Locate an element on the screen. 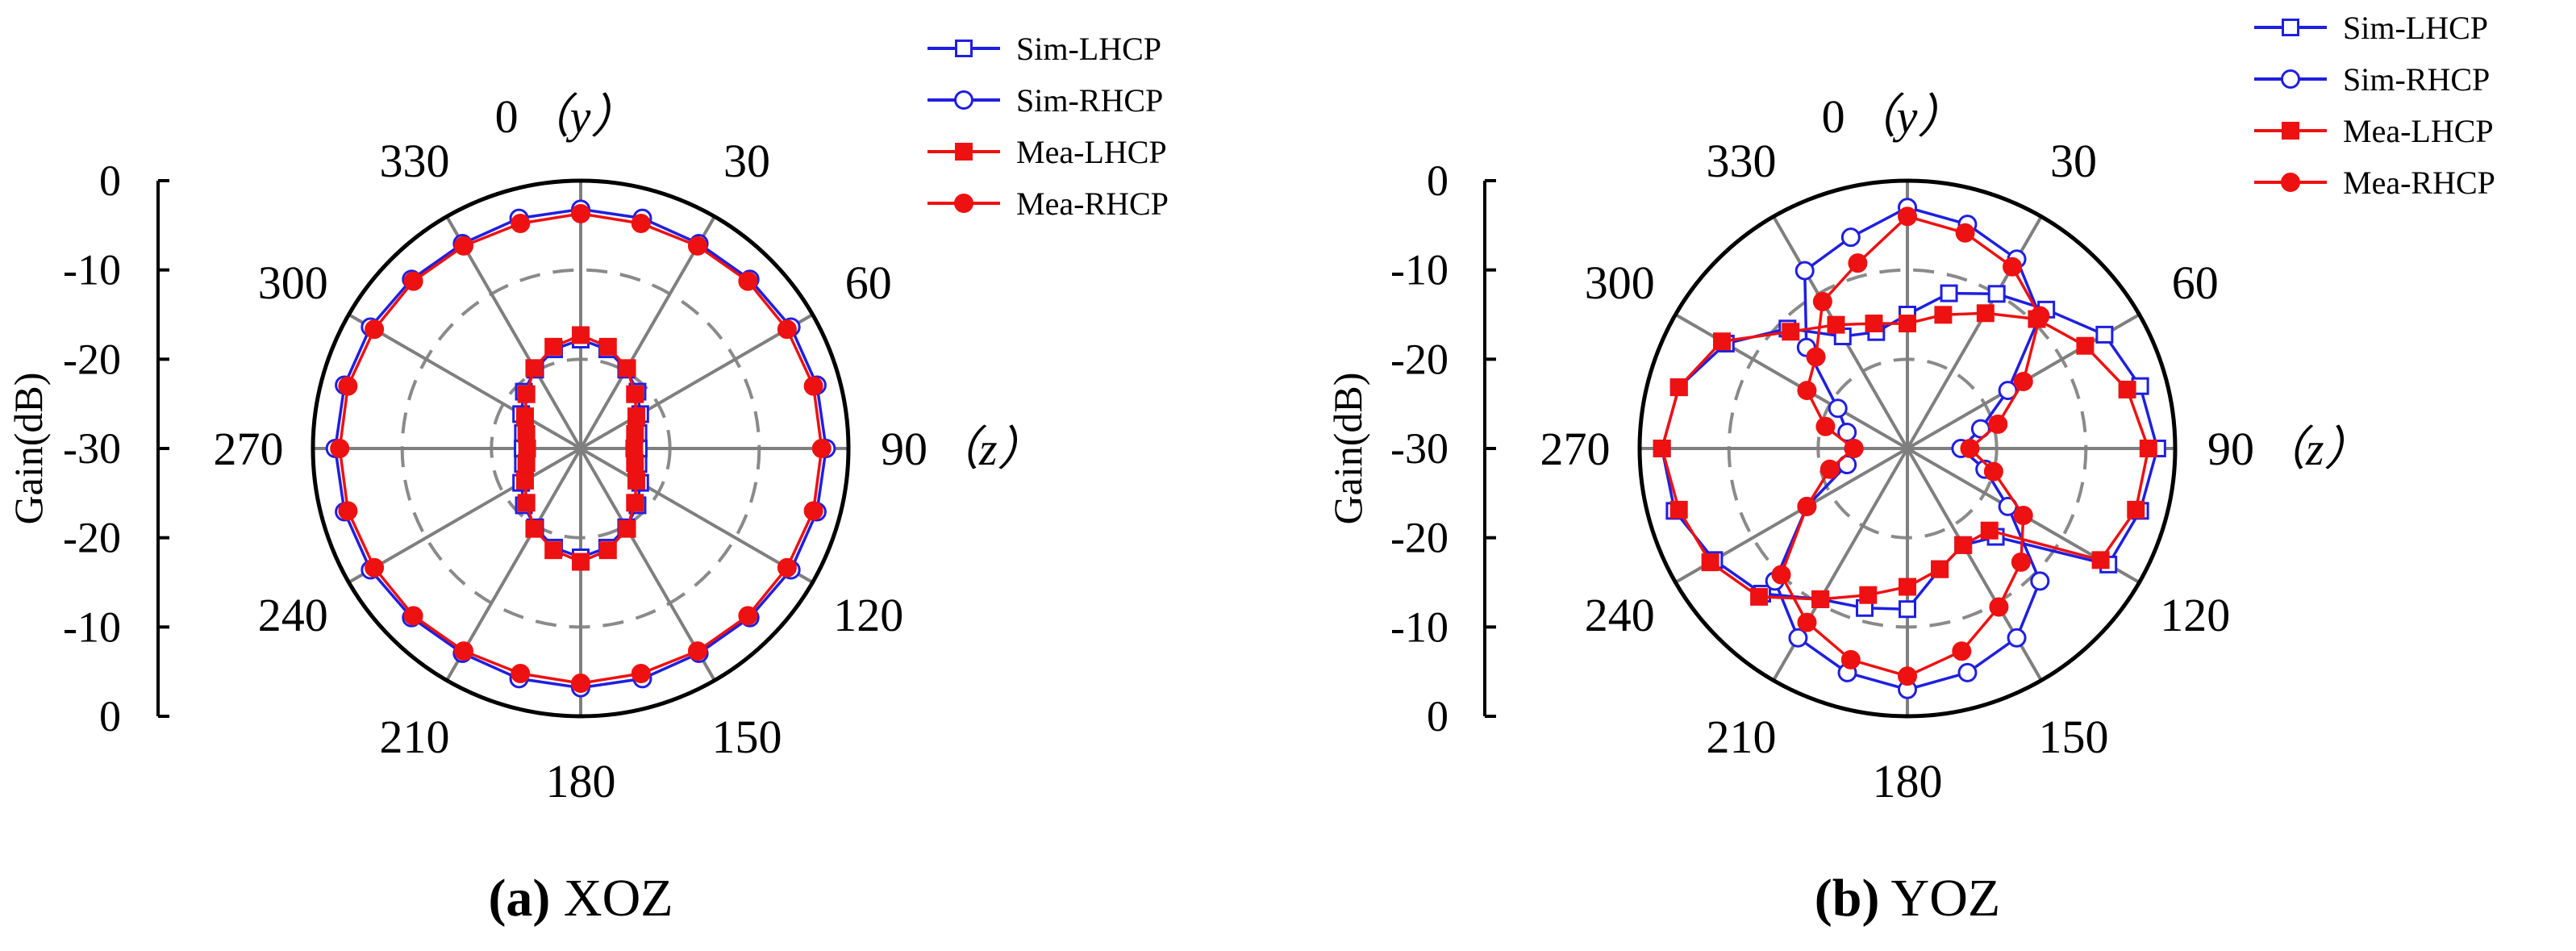 The image size is (2576, 951). angle-label-150: 150 is located at coordinates (2074, 737).